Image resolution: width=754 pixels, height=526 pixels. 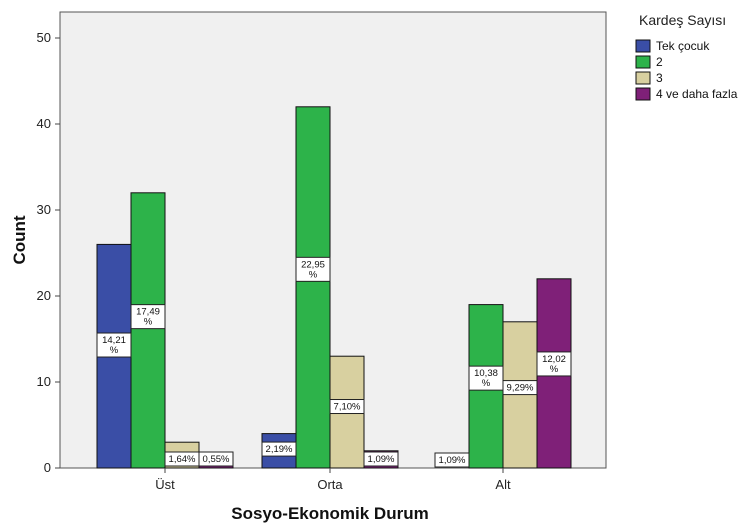 I want to click on data-label: 7,10%, so click(x=347, y=407).